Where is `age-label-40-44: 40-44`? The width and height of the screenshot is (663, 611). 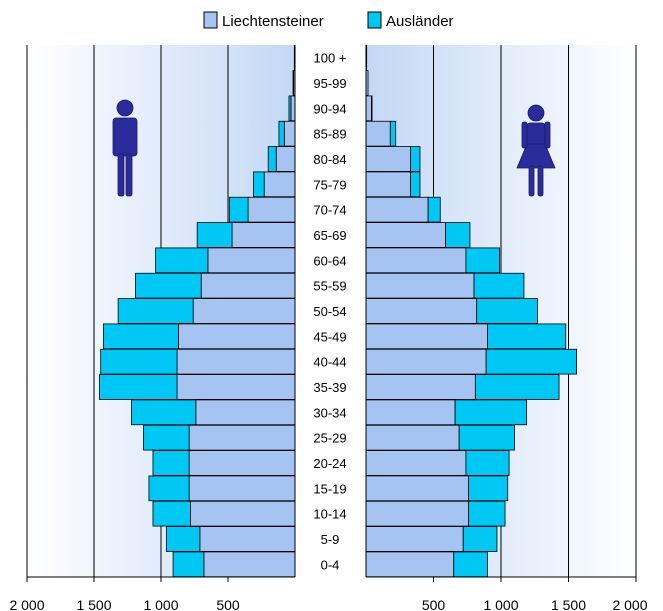
age-label-40-44: 40-44 is located at coordinates (329, 362).